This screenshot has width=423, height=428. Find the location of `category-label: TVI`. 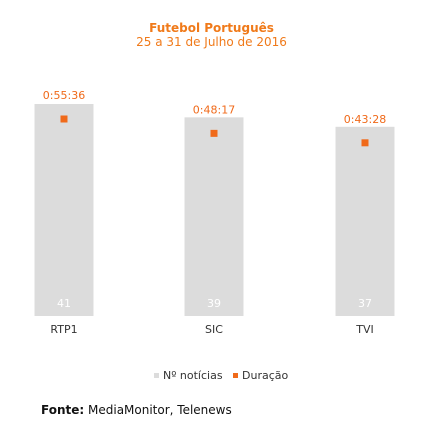

category-label: TVI is located at coordinates (364, 329).